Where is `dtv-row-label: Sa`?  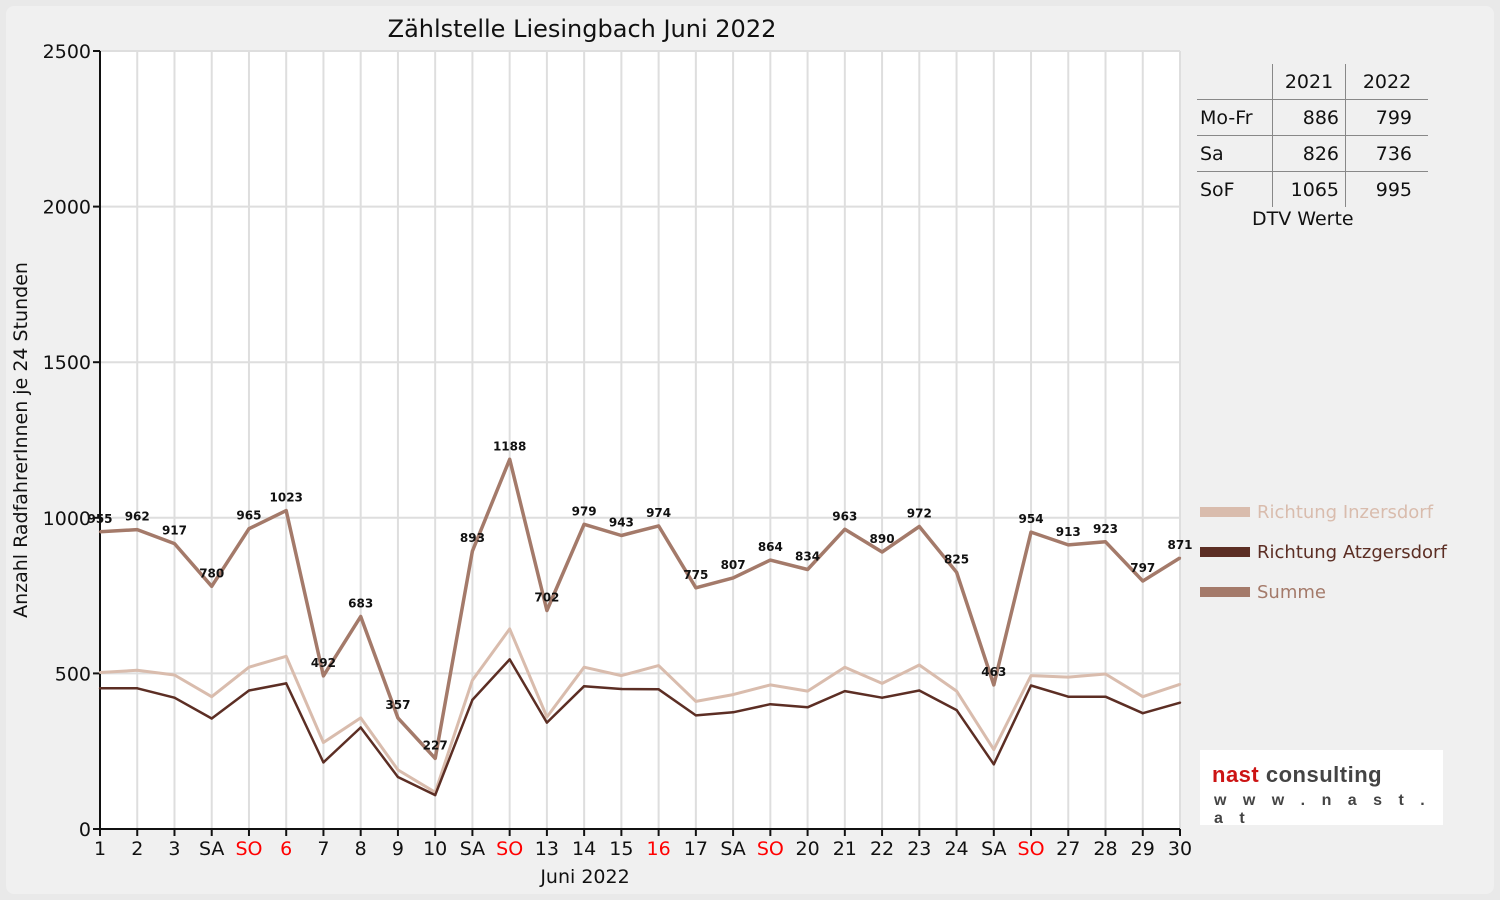
dtv-row-label: Sa is located at coordinates (1235, 153).